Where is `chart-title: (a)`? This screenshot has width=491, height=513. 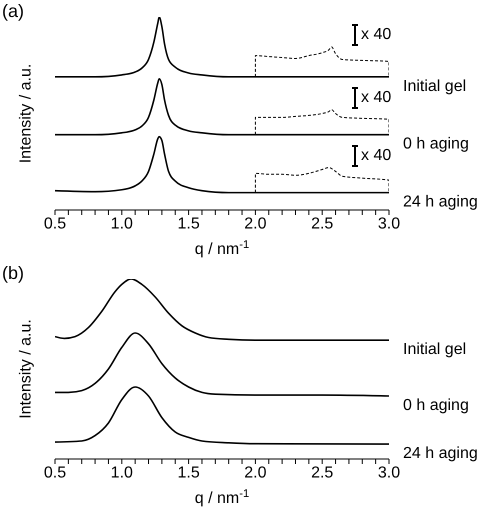 chart-title: (a) is located at coordinates (13, 11).